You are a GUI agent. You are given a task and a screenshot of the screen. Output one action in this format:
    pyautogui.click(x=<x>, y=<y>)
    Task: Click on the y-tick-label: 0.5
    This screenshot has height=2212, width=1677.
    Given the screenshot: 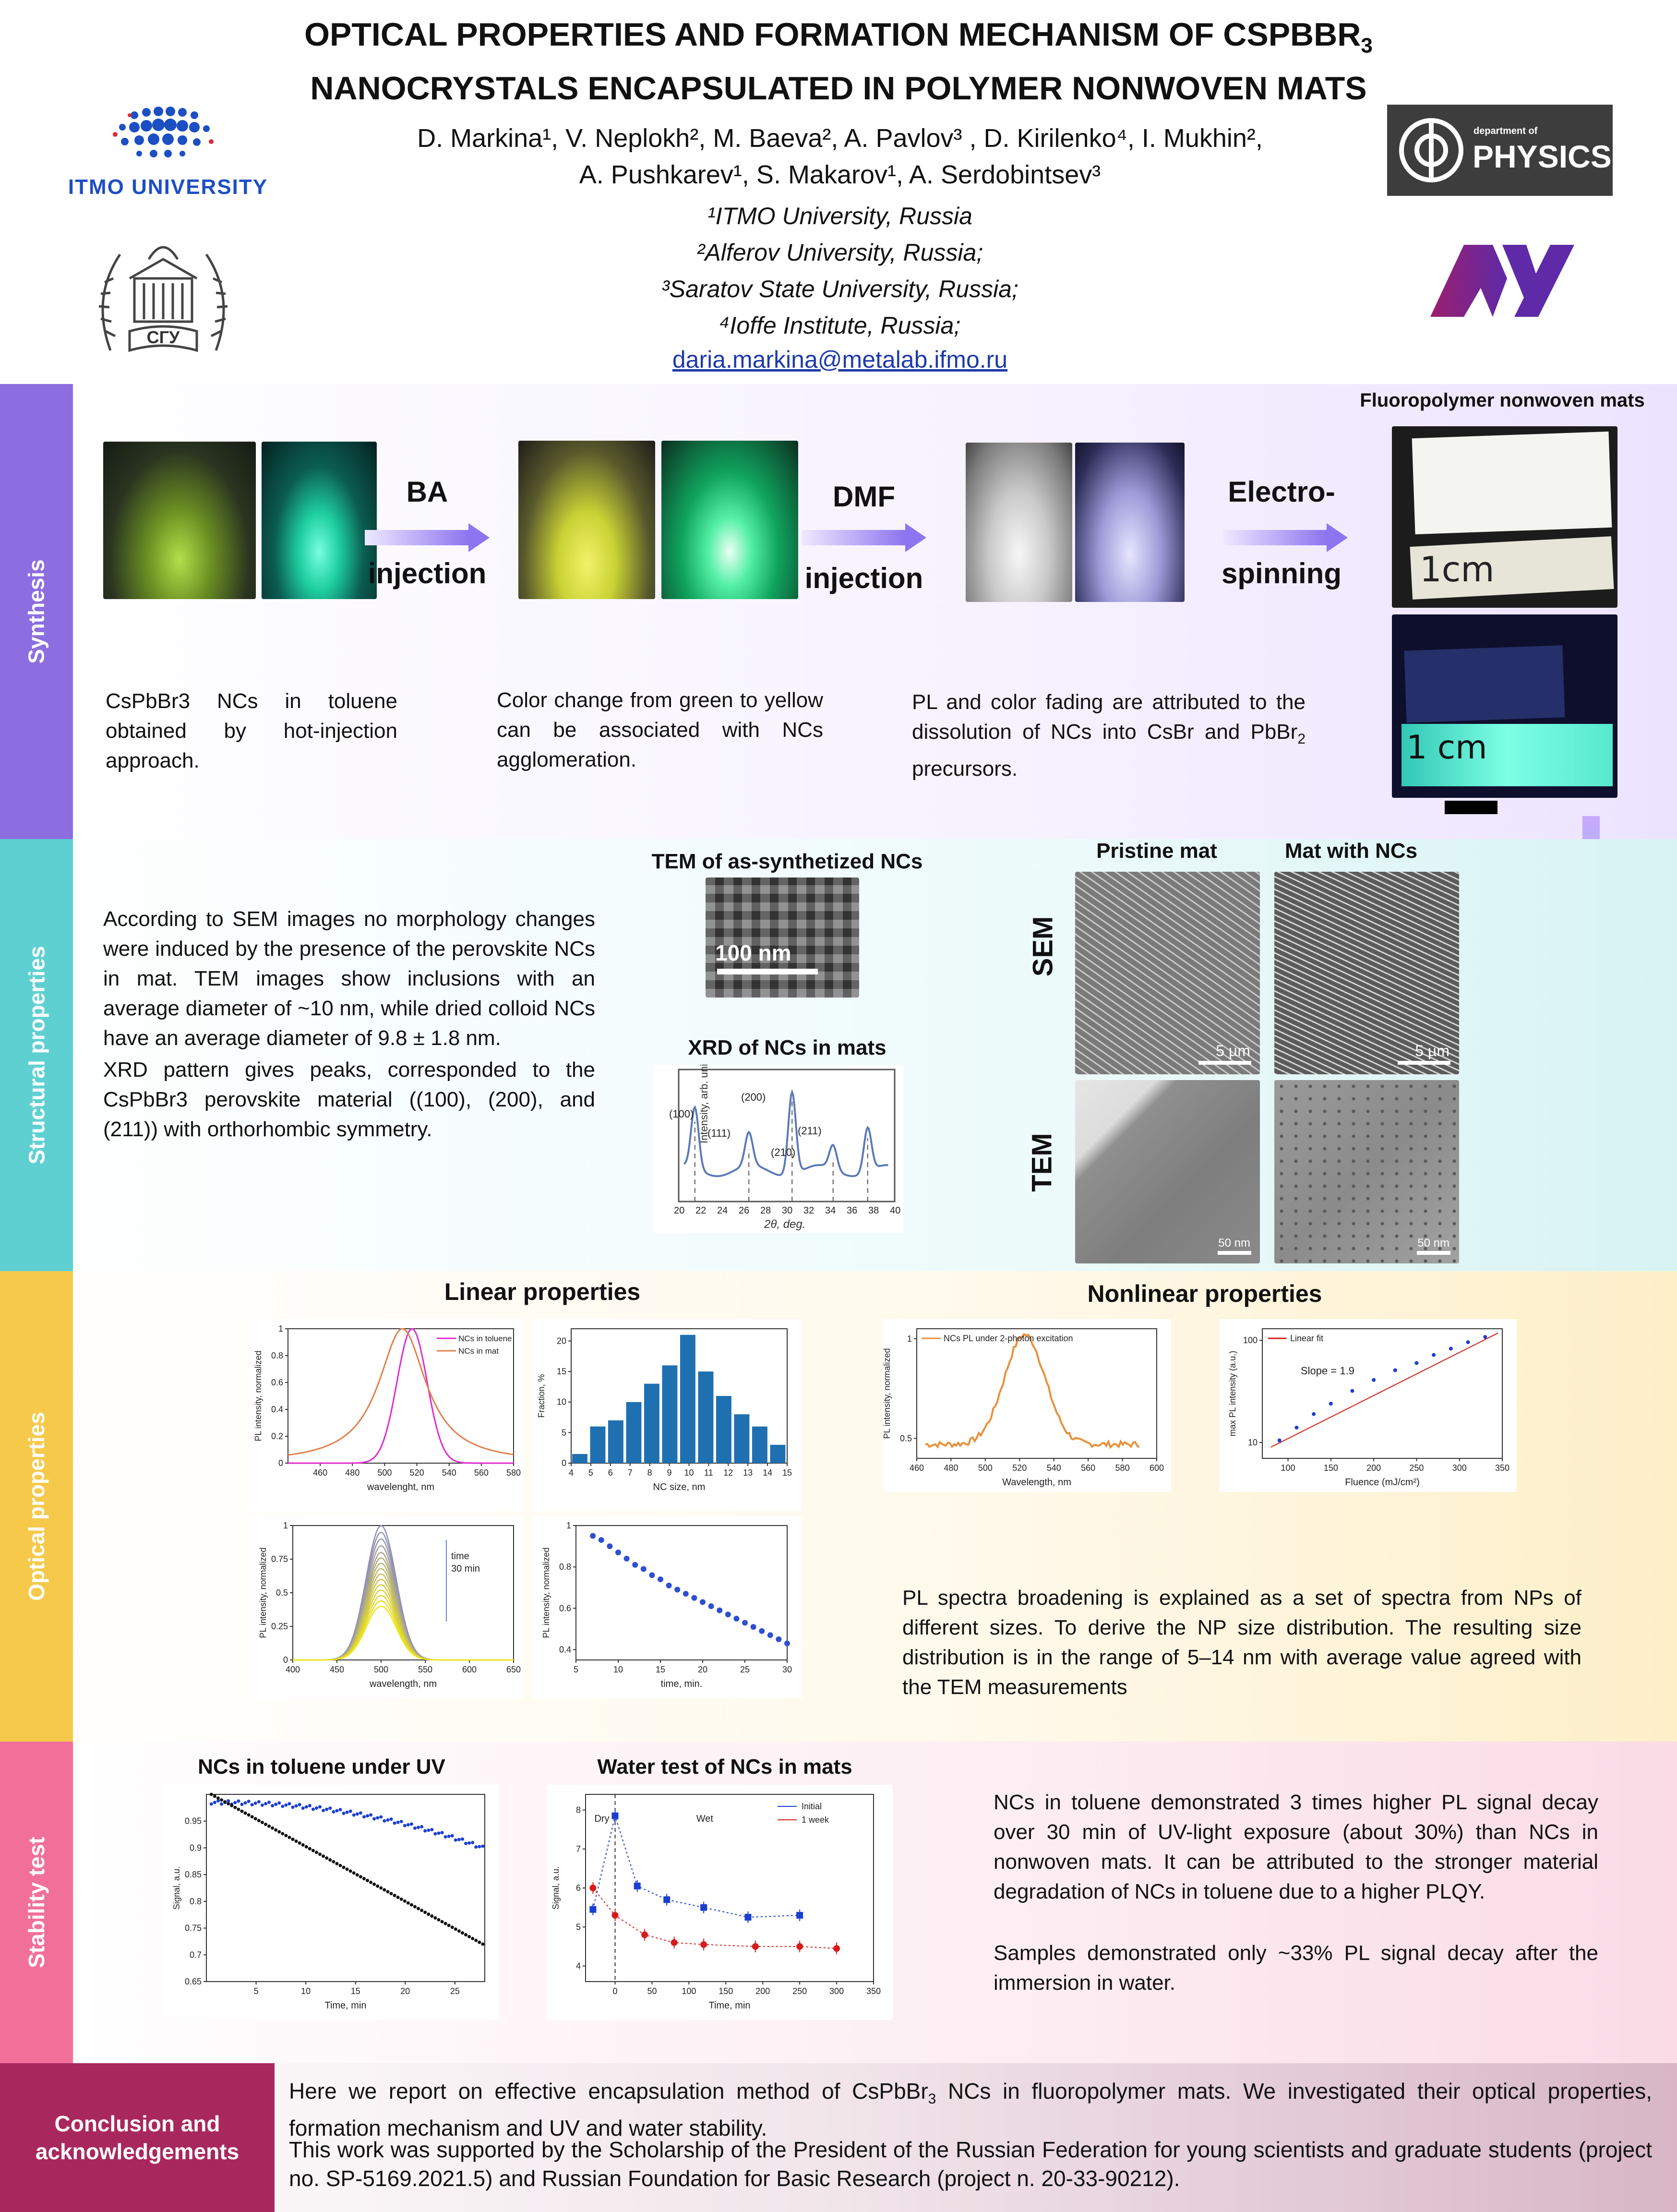 What is the action you would take?
    pyautogui.click(x=282, y=1593)
    